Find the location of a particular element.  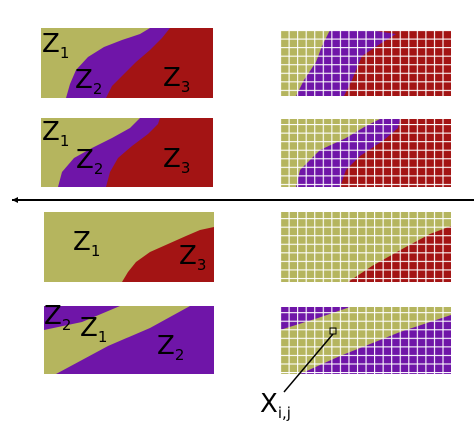

panel-row2-grid is located at coordinates (365, 153).